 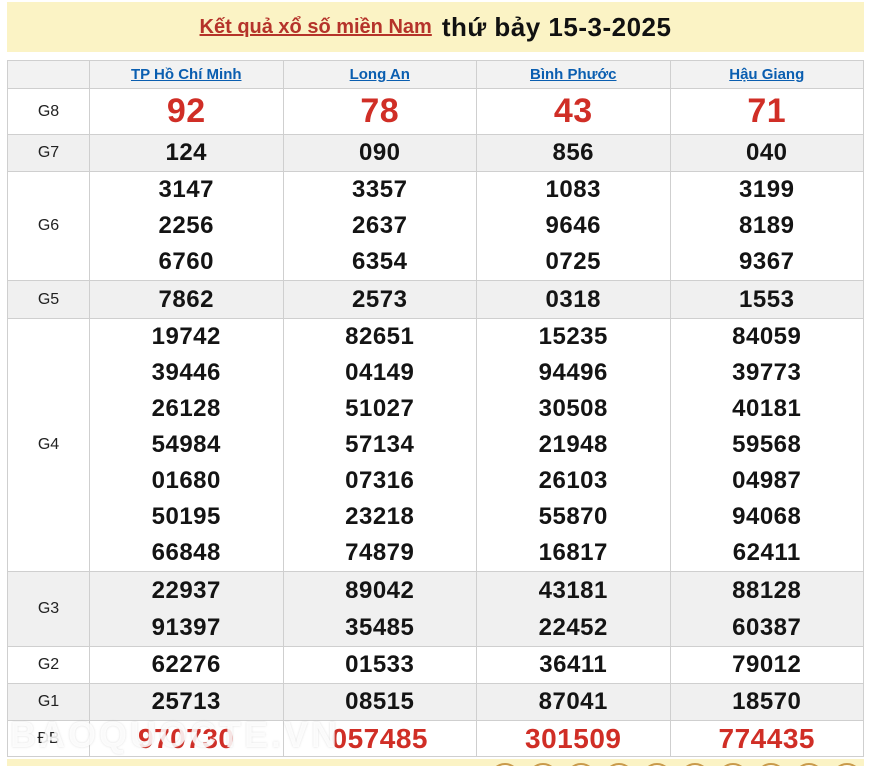 I want to click on result-cell: 774435, so click(x=766, y=738).